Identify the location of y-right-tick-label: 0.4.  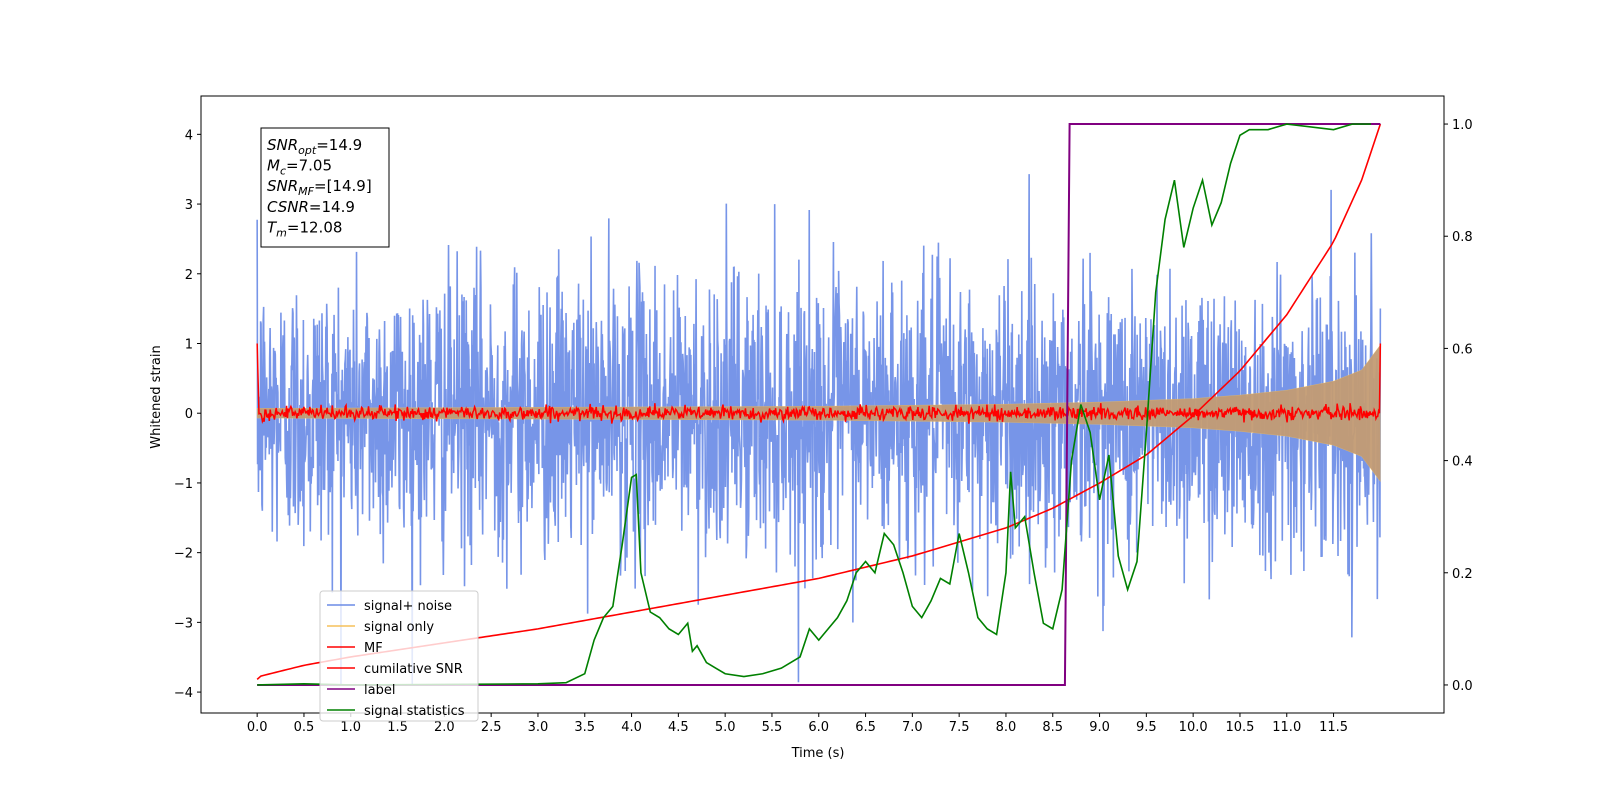
(1462, 462).